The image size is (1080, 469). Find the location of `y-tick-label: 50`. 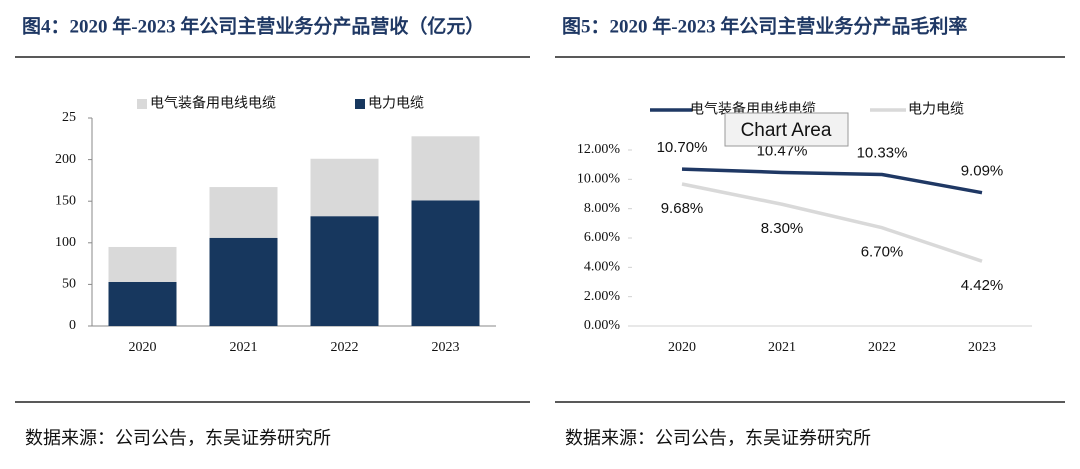

y-tick-label: 50 is located at coordinates (69, 284).